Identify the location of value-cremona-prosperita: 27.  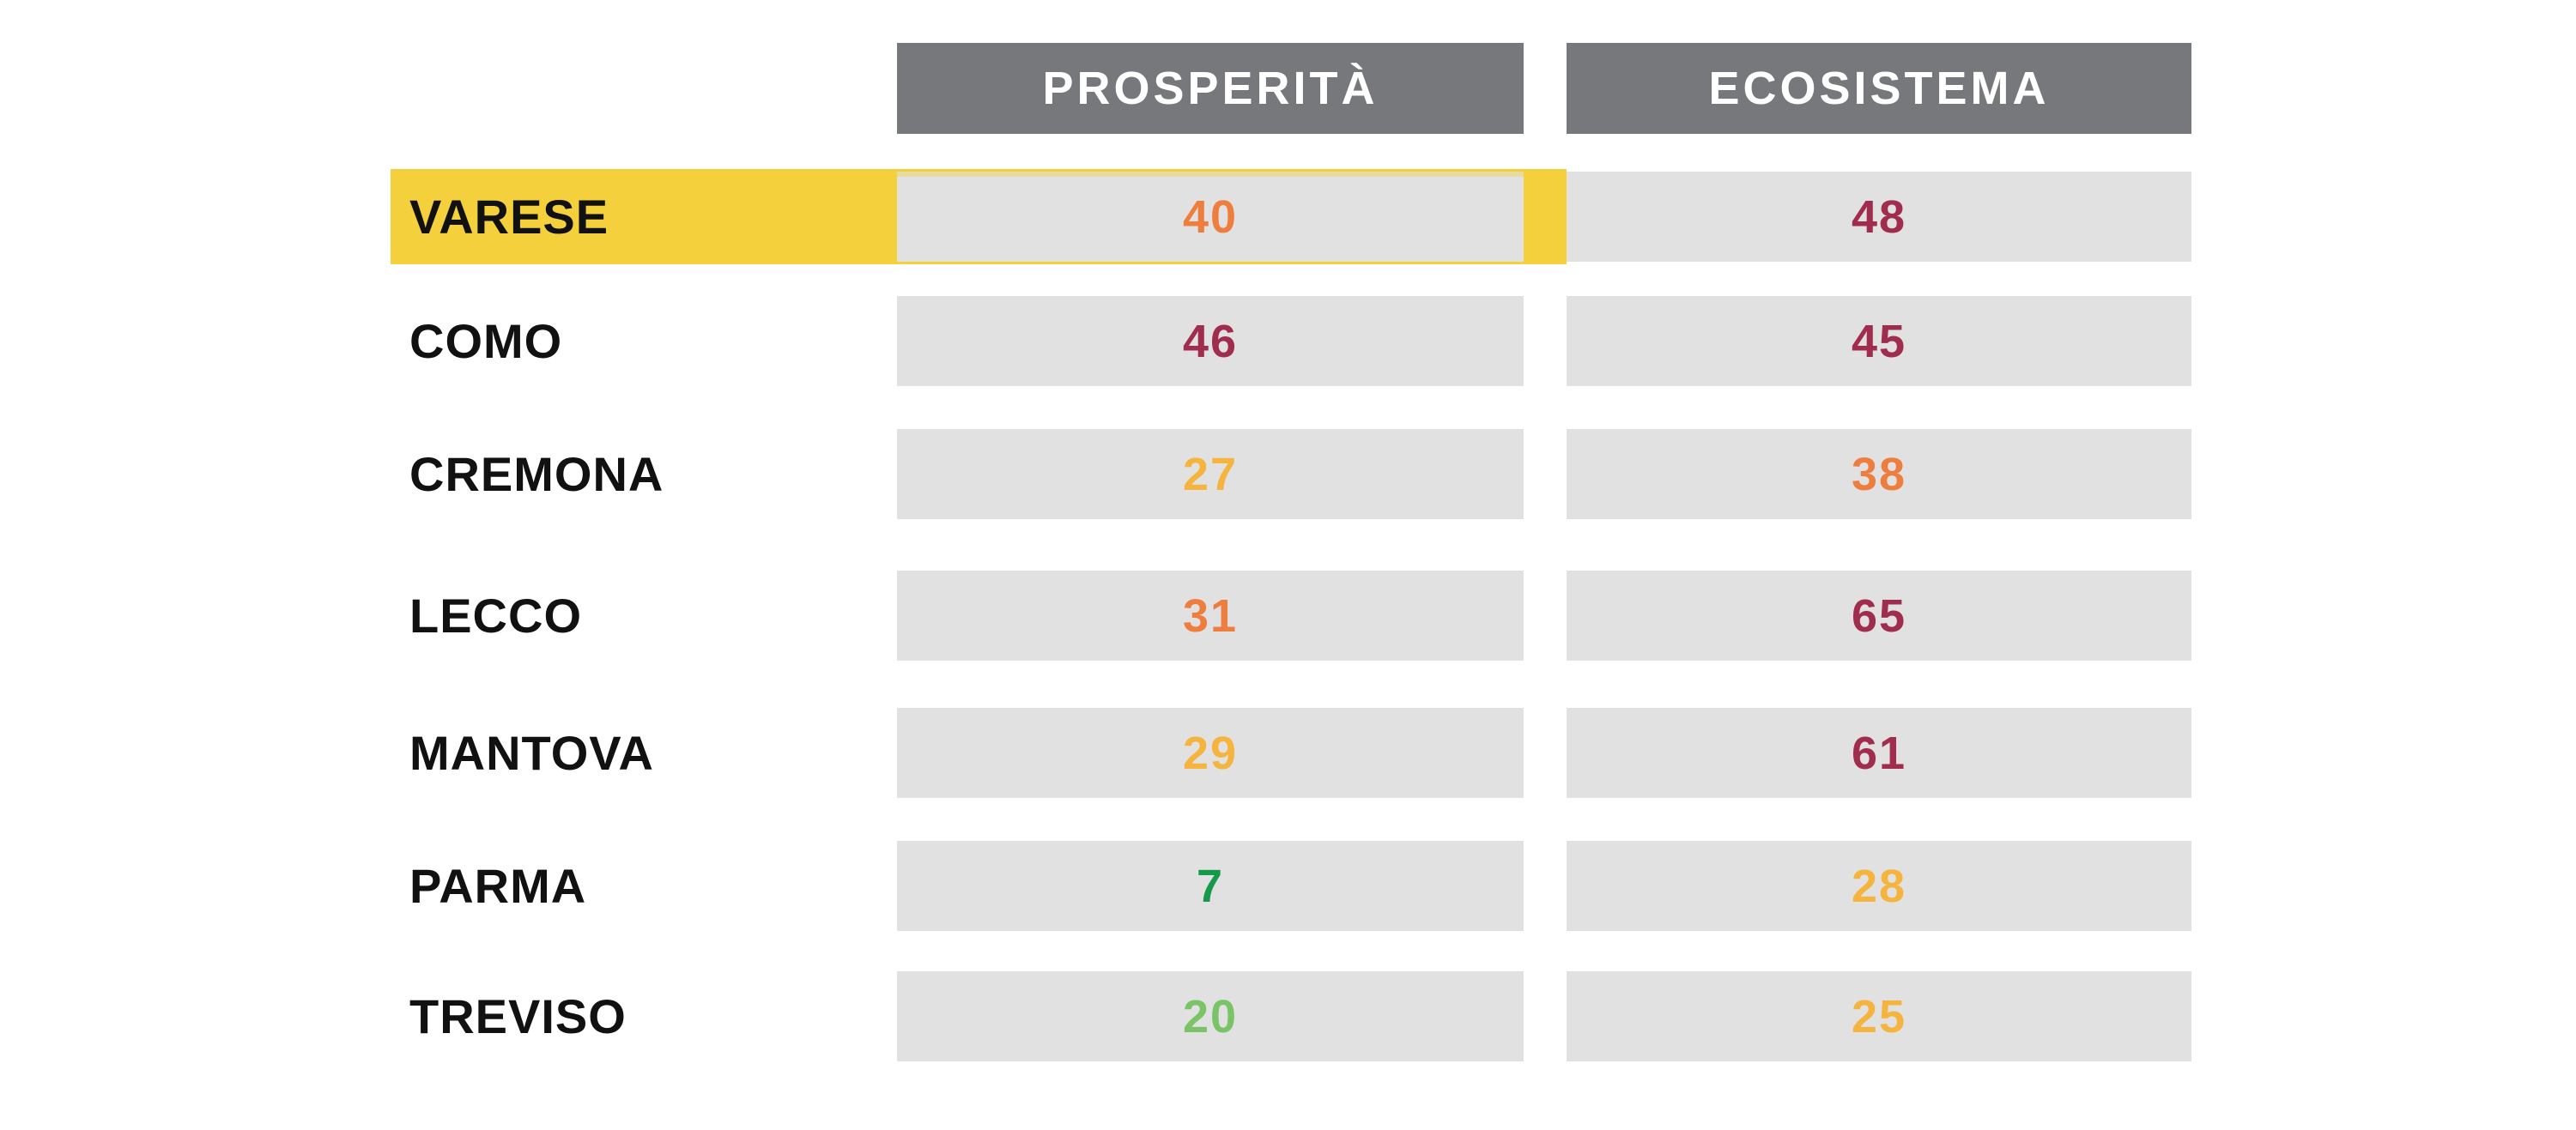
(1210, 474).